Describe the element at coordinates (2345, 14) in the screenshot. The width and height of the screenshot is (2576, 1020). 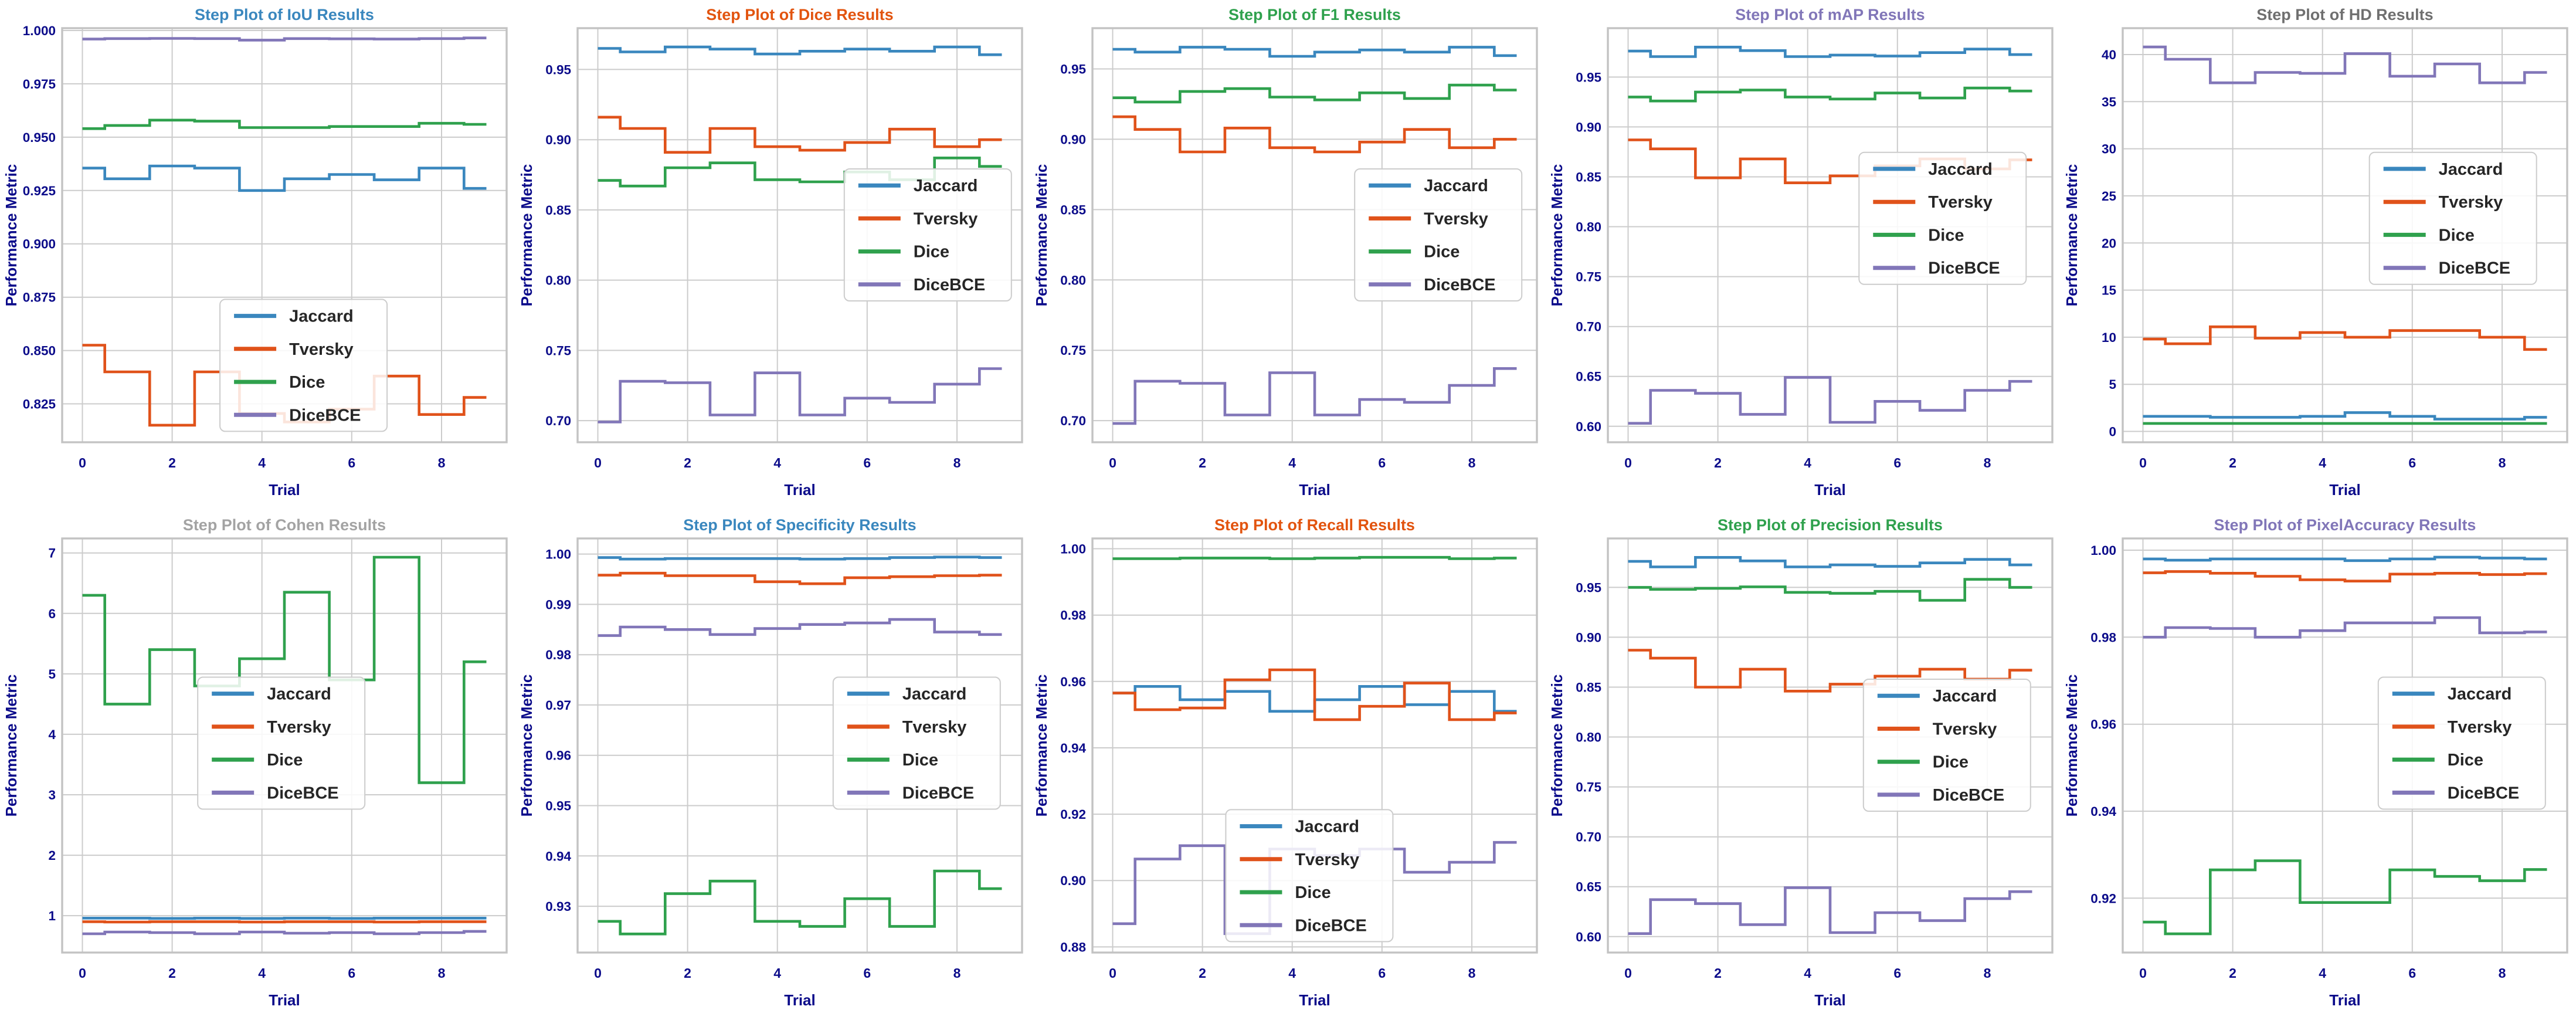
I see `chart-title: Step Plot of HD Results` at that location.